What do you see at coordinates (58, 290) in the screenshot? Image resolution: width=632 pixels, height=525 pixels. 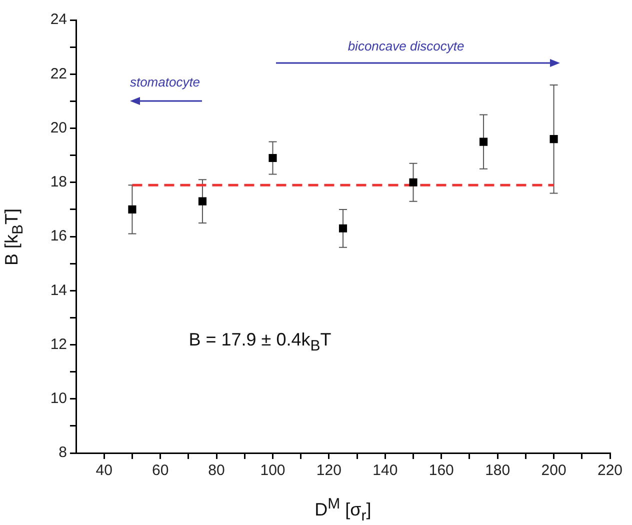 I see `y-tick-label: 14` at bounding box center [58, 290].